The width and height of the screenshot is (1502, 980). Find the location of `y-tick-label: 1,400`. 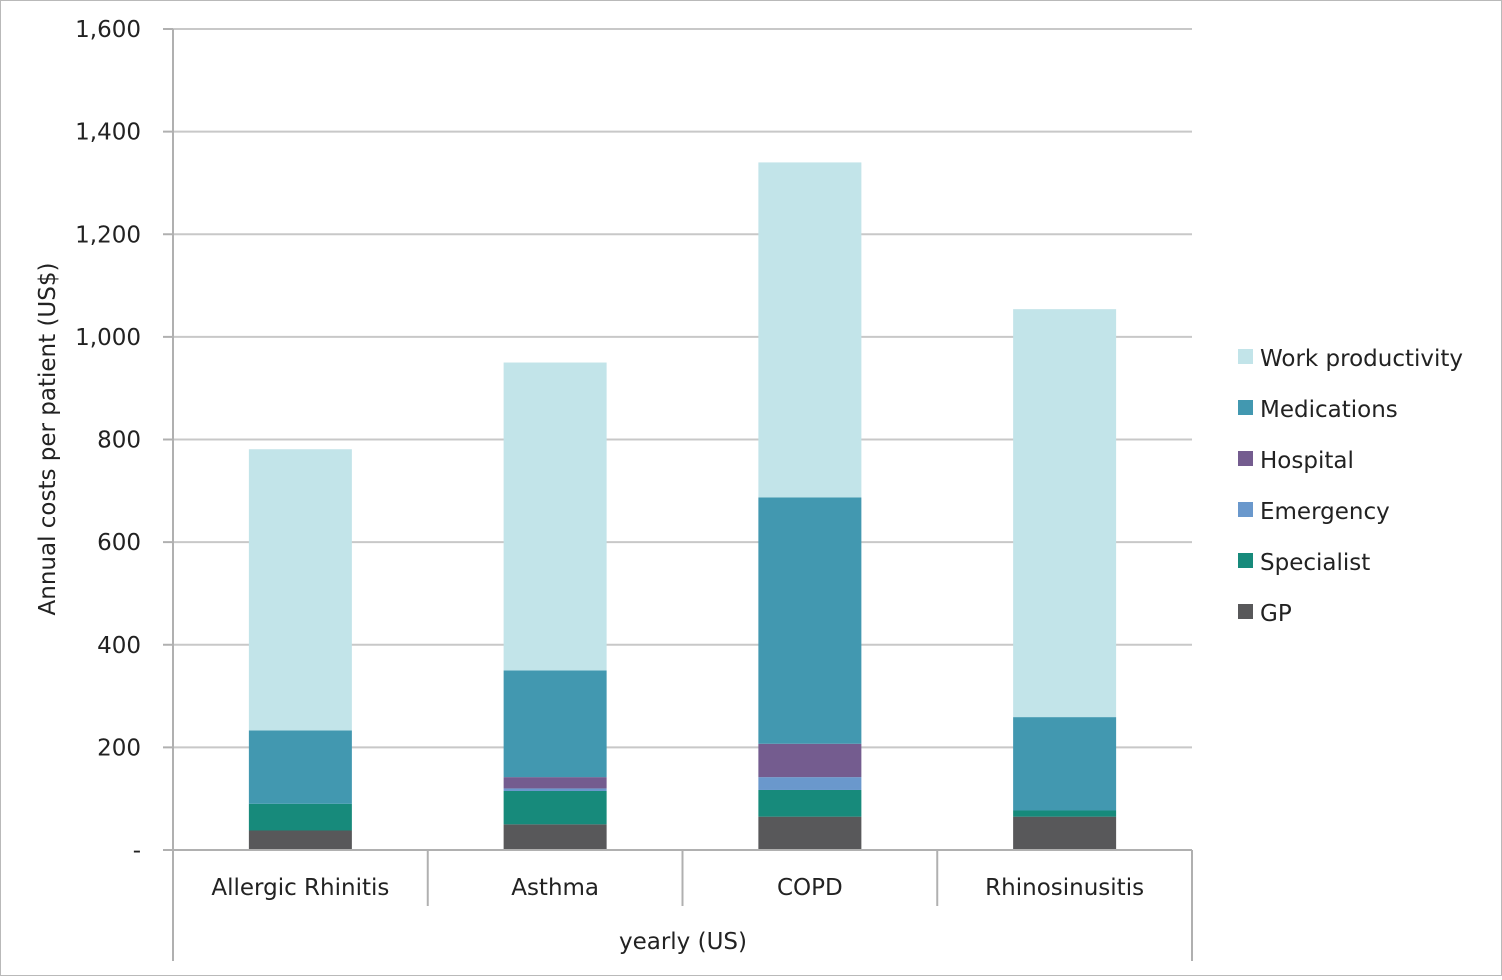

y-tick-label: 1,400 is located at coordinates (108, 133).